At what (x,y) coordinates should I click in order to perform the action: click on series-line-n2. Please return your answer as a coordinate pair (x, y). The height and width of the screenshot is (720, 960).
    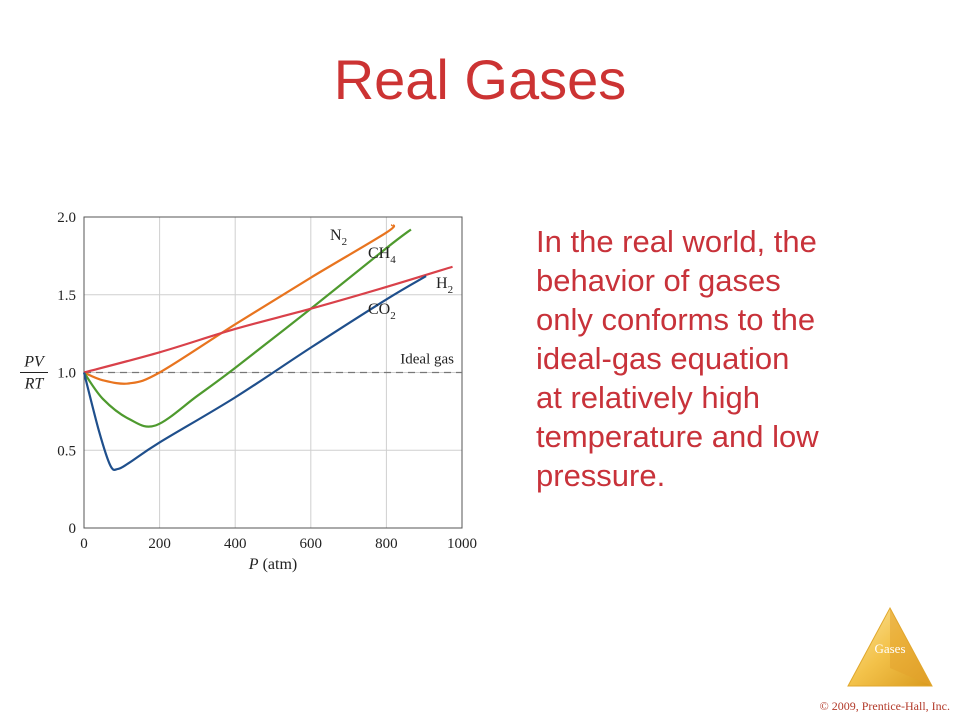
    Looking at the image, I should click on (239, 304).